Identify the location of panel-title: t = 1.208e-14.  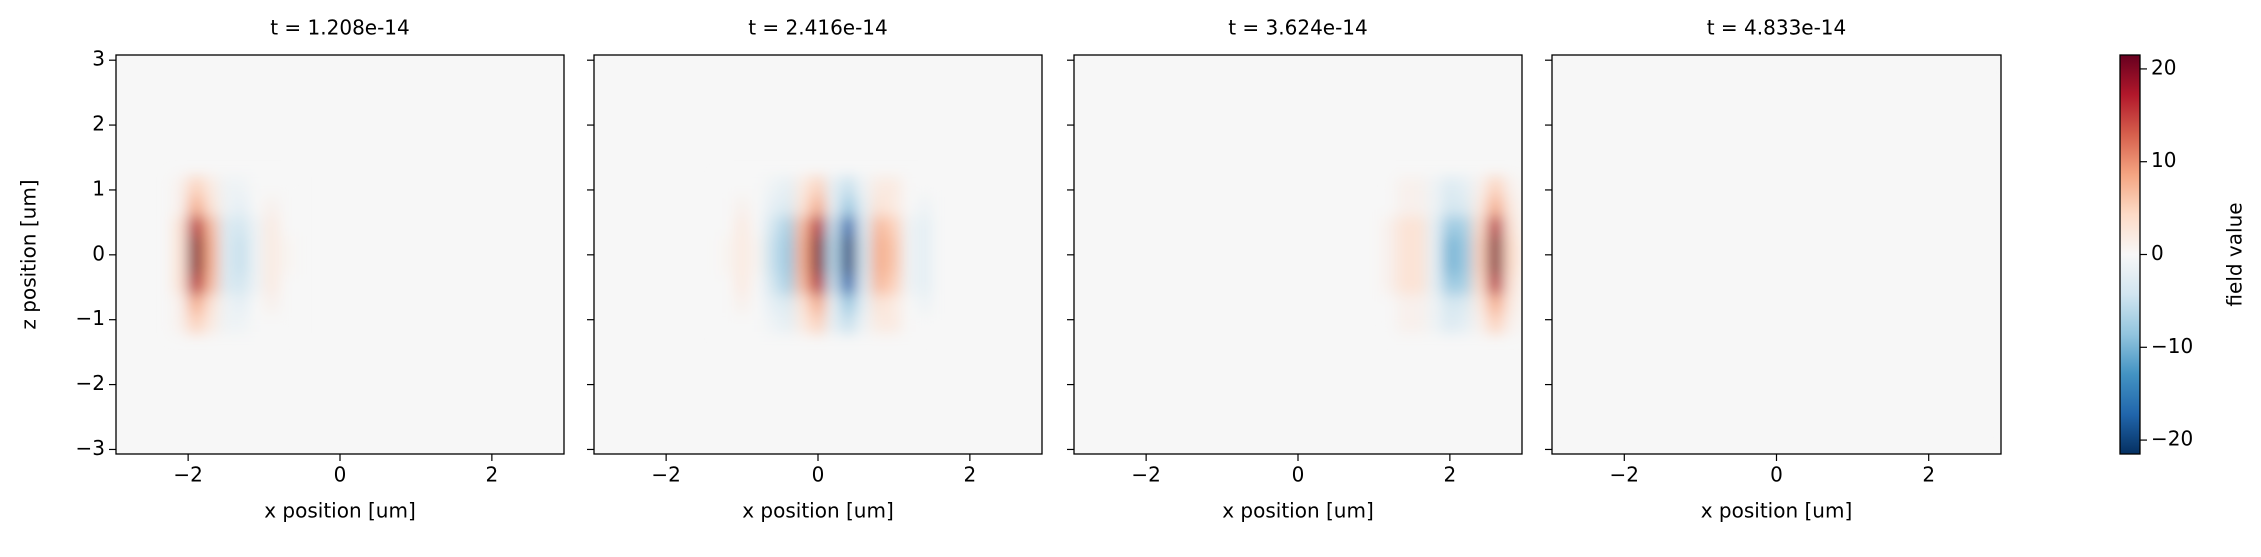
(340, 28).